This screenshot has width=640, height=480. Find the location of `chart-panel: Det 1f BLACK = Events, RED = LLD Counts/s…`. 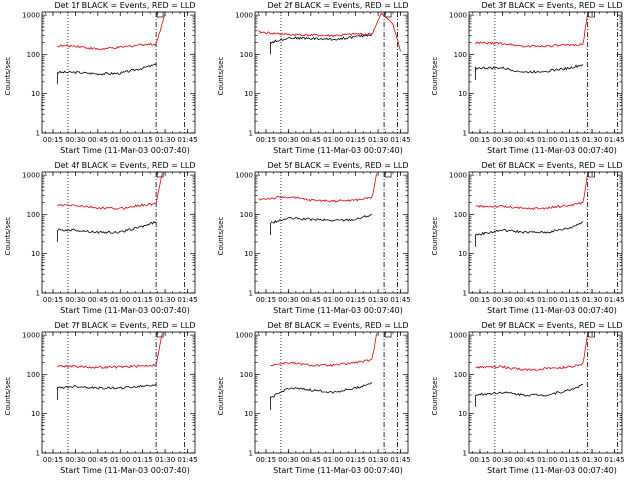

chart-panel: Det 1f BLACK = Events, RED = LLD Counts/s… is located at coordinates (106, 80).